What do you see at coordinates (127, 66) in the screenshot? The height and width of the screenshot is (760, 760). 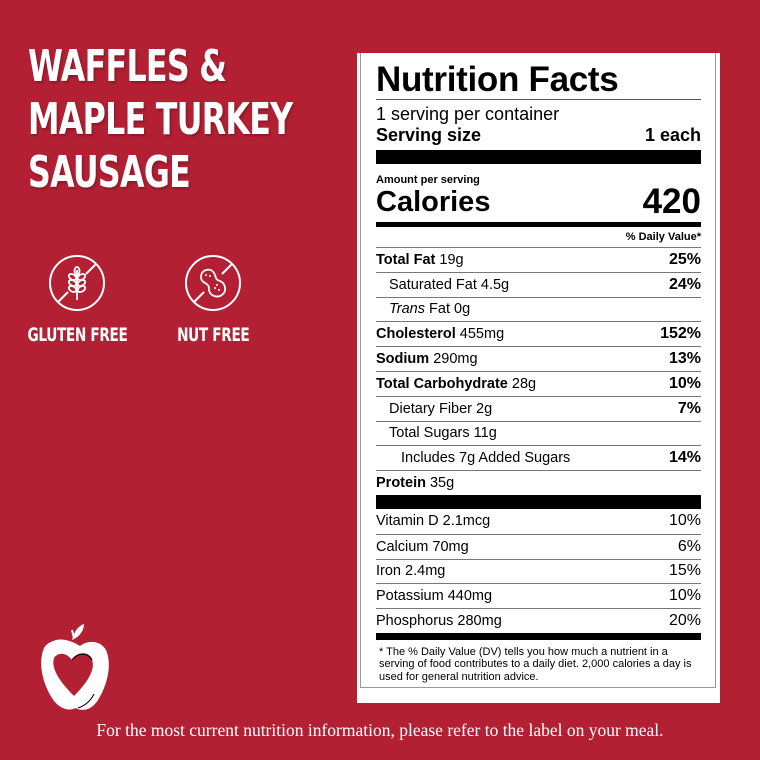 I see `product-title-line: WAFFLES &` at bounding box center [127, 66].